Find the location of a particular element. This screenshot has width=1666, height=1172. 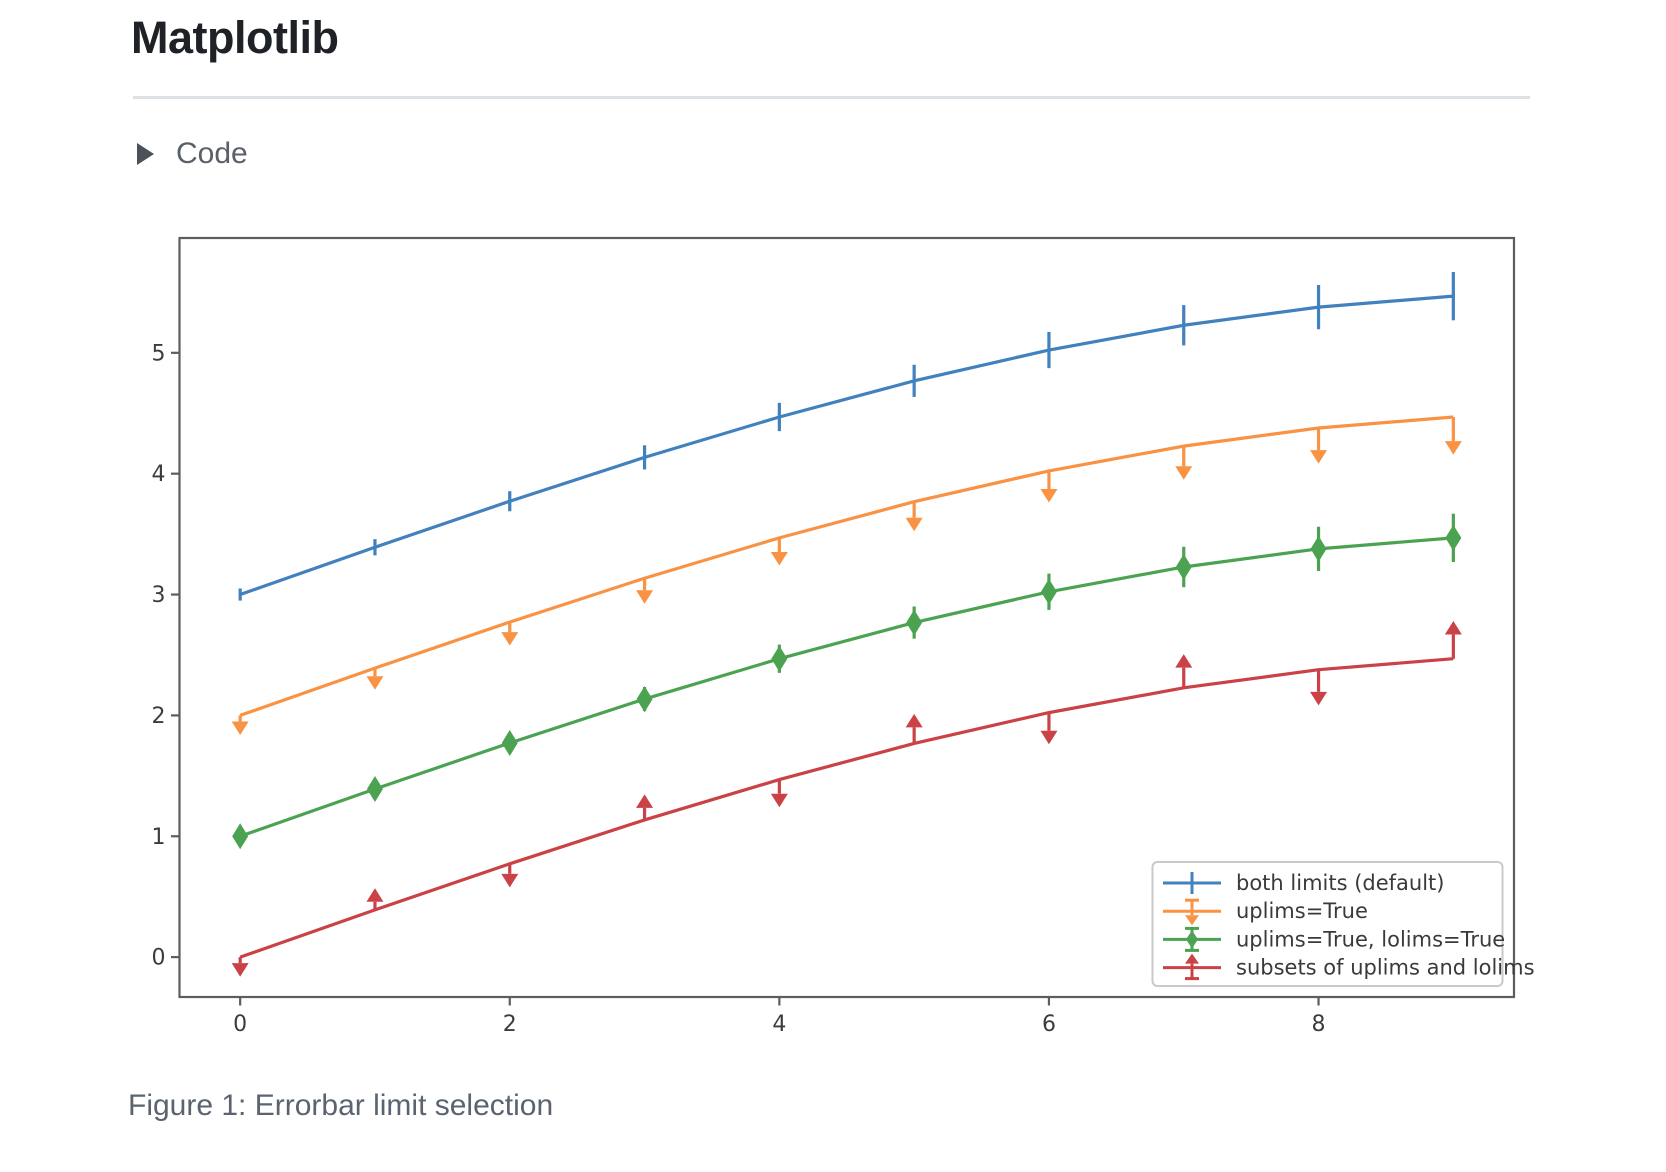

legend-item-uplims-true-lolims-true: uplims=True, lolims=True is located at coordinates (1334, 939).